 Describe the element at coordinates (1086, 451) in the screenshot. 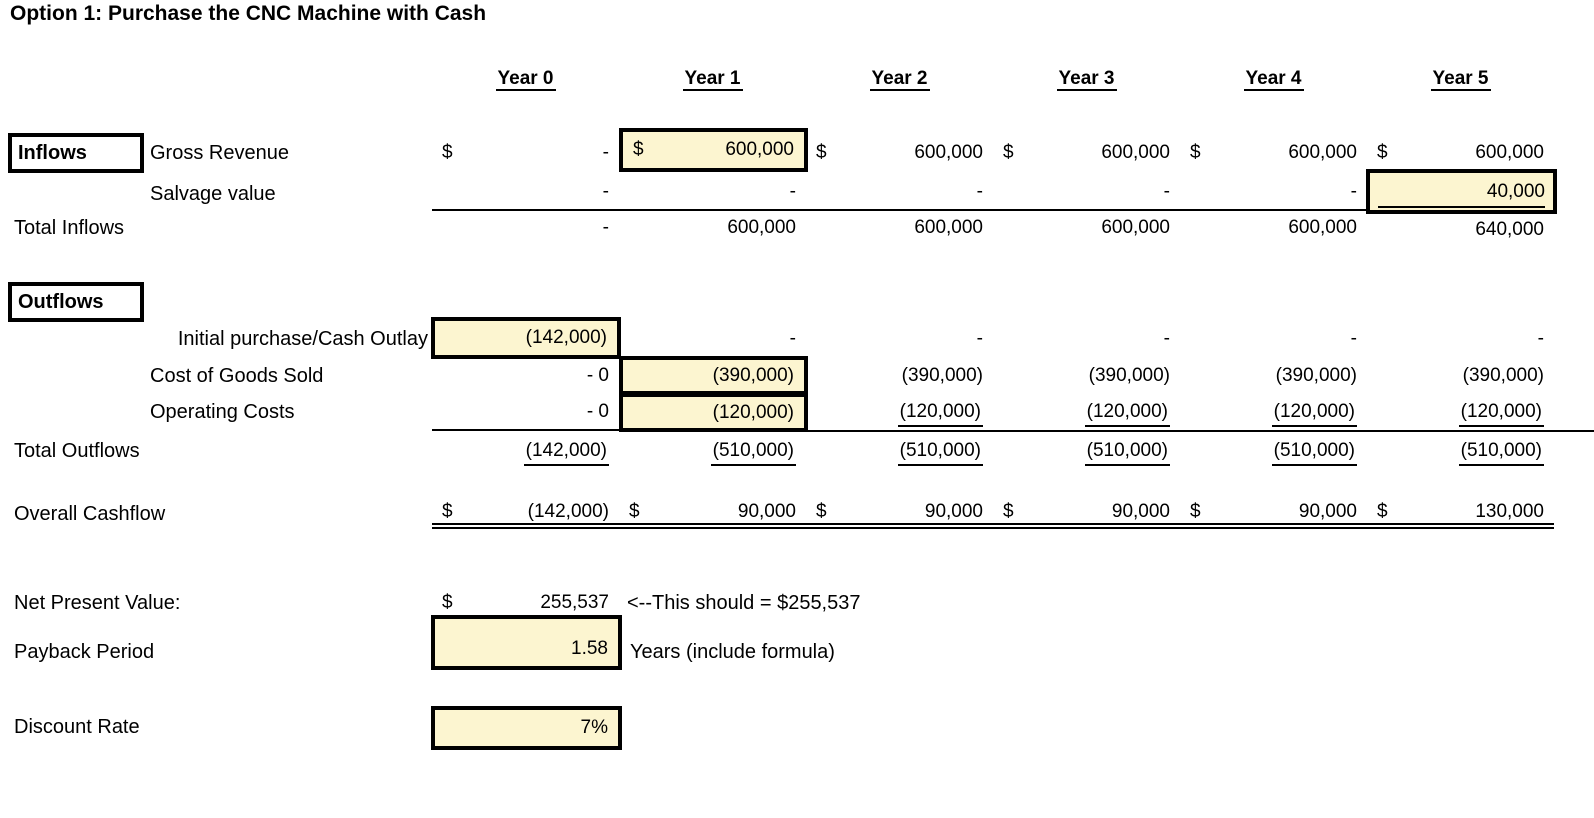

I see `cell-total-outflows-y3: (510,000)` at that location.